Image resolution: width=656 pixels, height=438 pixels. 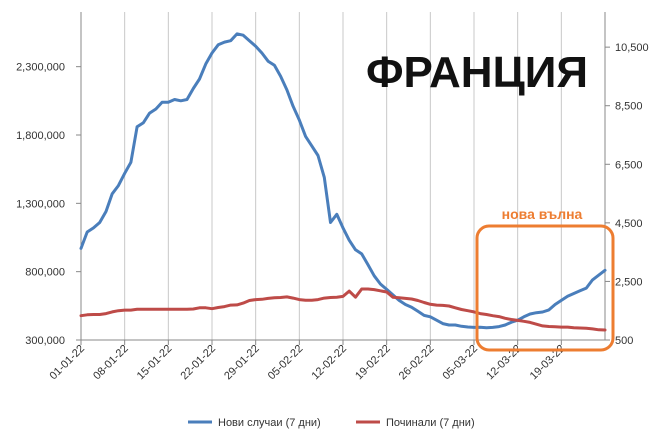 What do you see at coordinates (627, 194) in the screenshot?
I see `right-axis-ticks: 500 2,500 4,500 6,500 8,500 10,500` at bounding box center [627, 194].